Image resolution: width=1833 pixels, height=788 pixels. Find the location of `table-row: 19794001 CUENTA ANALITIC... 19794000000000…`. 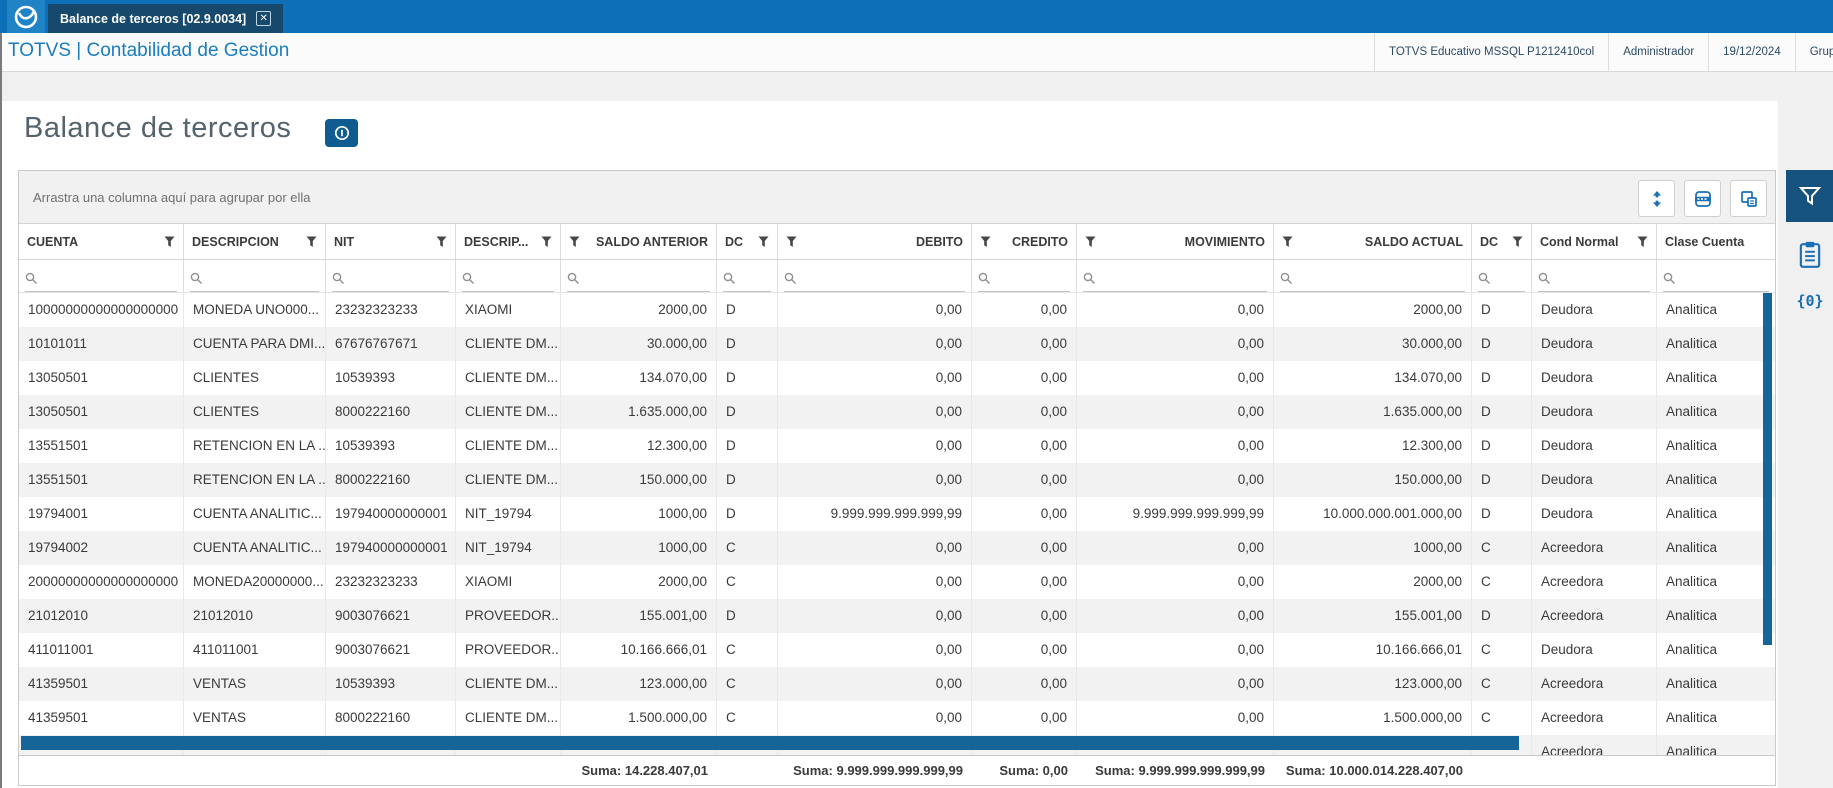

table-row: 19794001 CUENTA ANALITIC... 19794000000000… is located at coordinates (897, 514).